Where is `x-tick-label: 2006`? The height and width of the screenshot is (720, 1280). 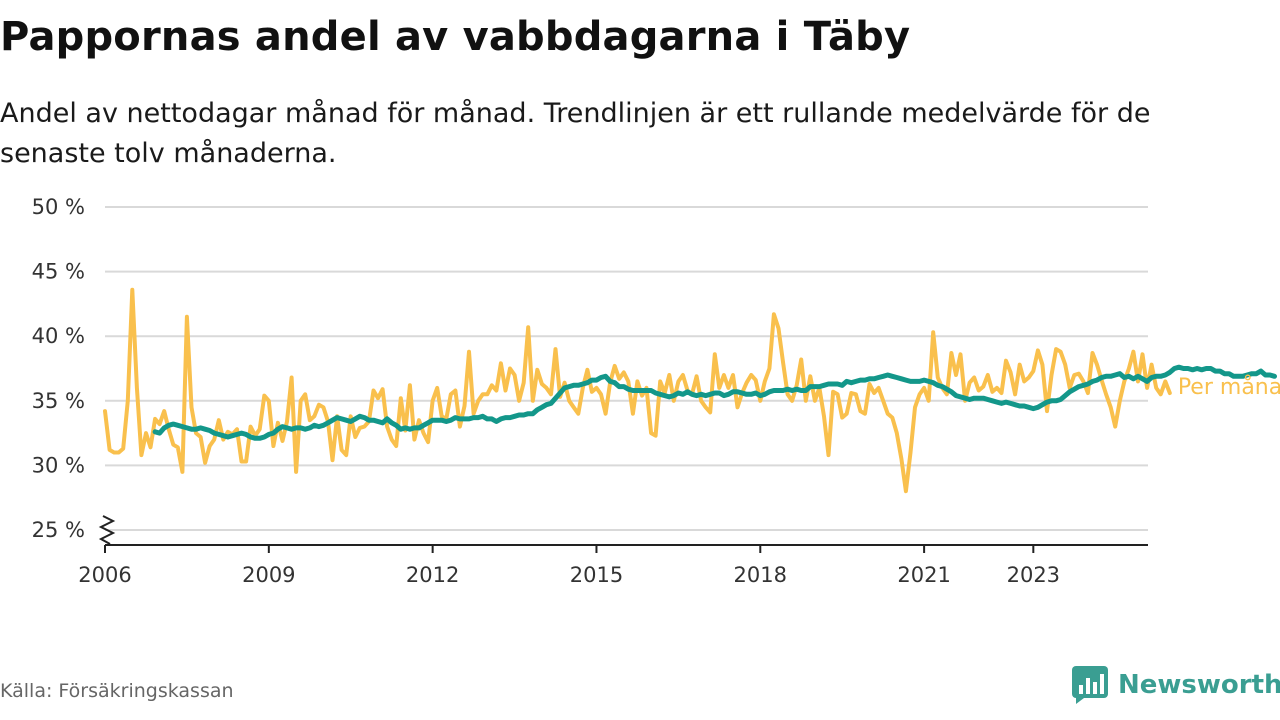
x-tick-label: 2006 is located at coordinates (104, 575).